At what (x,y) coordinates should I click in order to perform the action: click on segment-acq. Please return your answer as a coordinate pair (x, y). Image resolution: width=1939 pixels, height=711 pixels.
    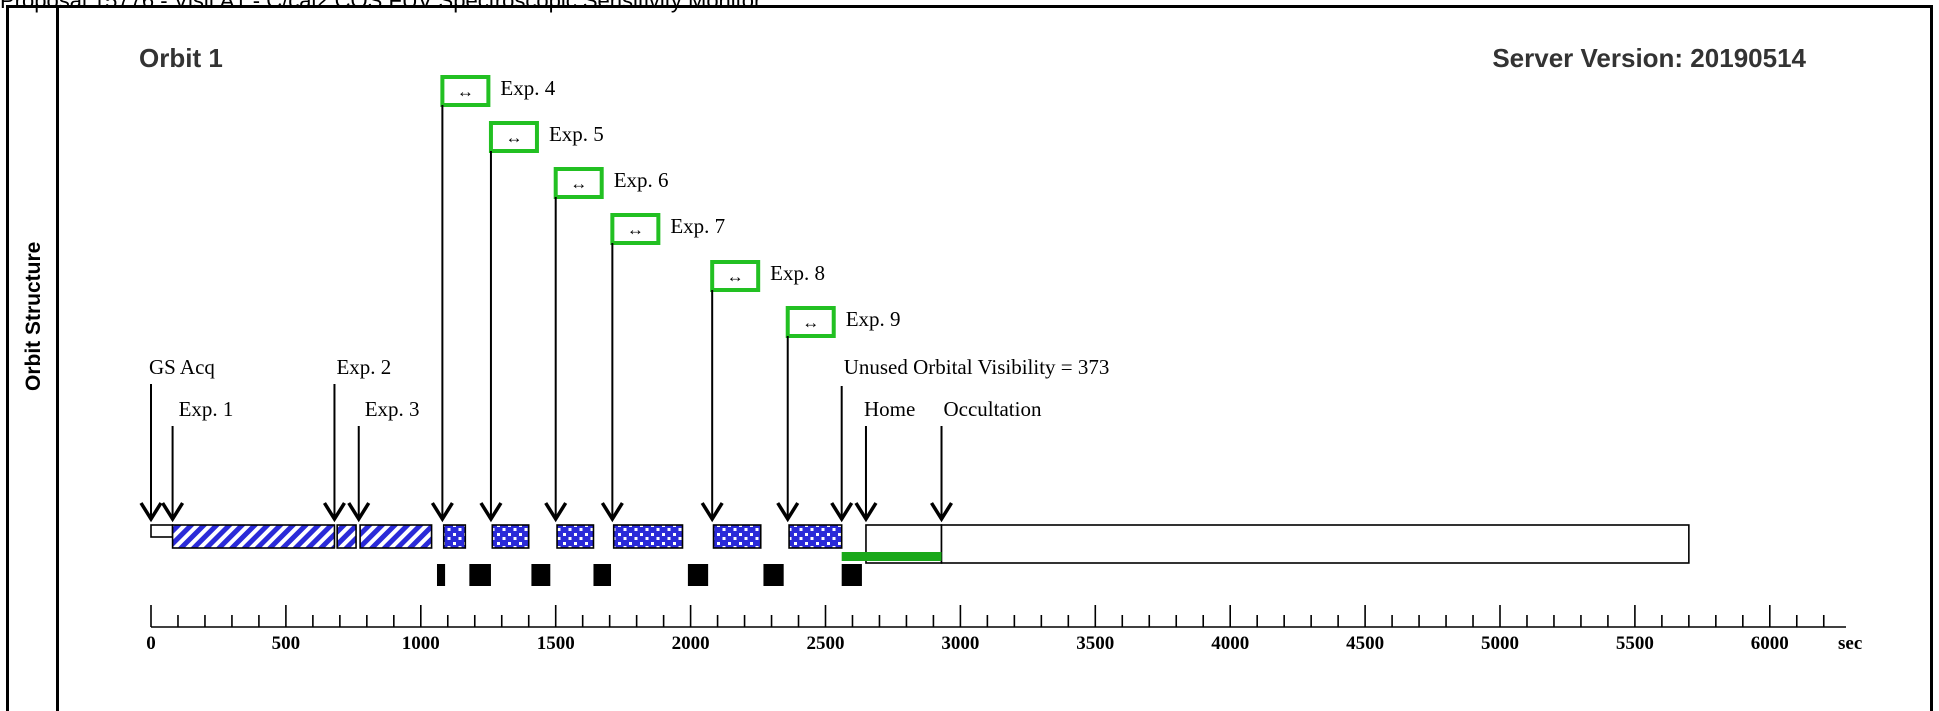
    Looking at the image, I should click on (162, 531).